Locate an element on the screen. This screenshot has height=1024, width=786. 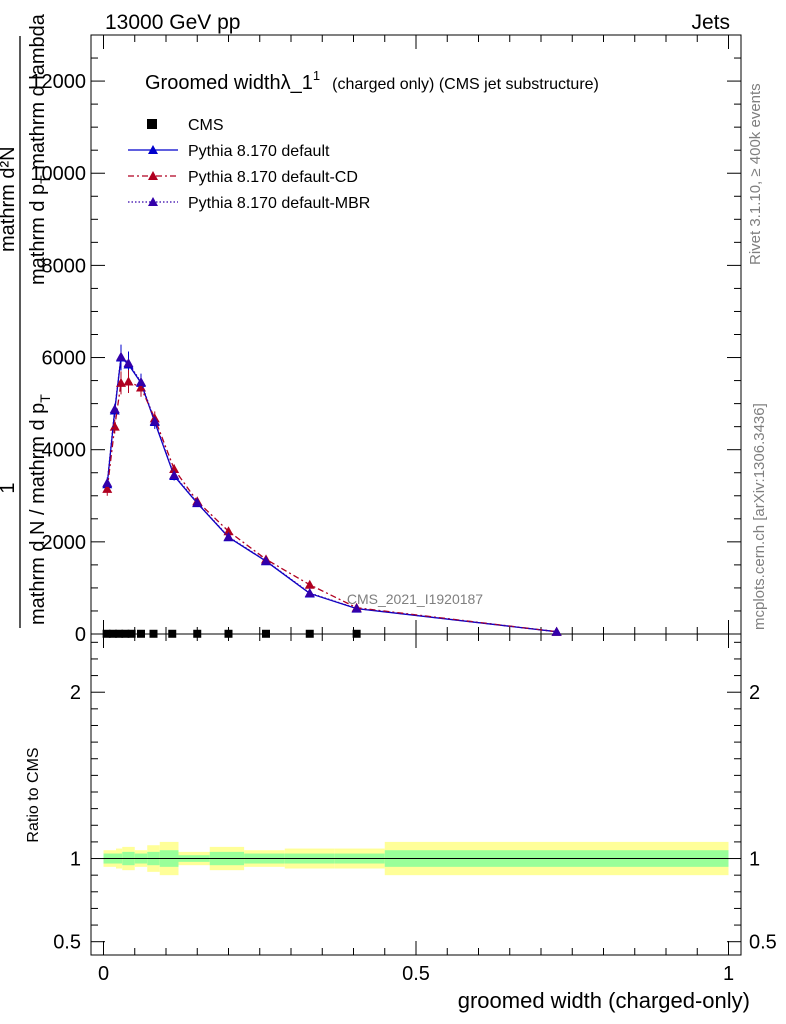
legend-label: Pythia 8.170 default is located at coordinates (259, 151).